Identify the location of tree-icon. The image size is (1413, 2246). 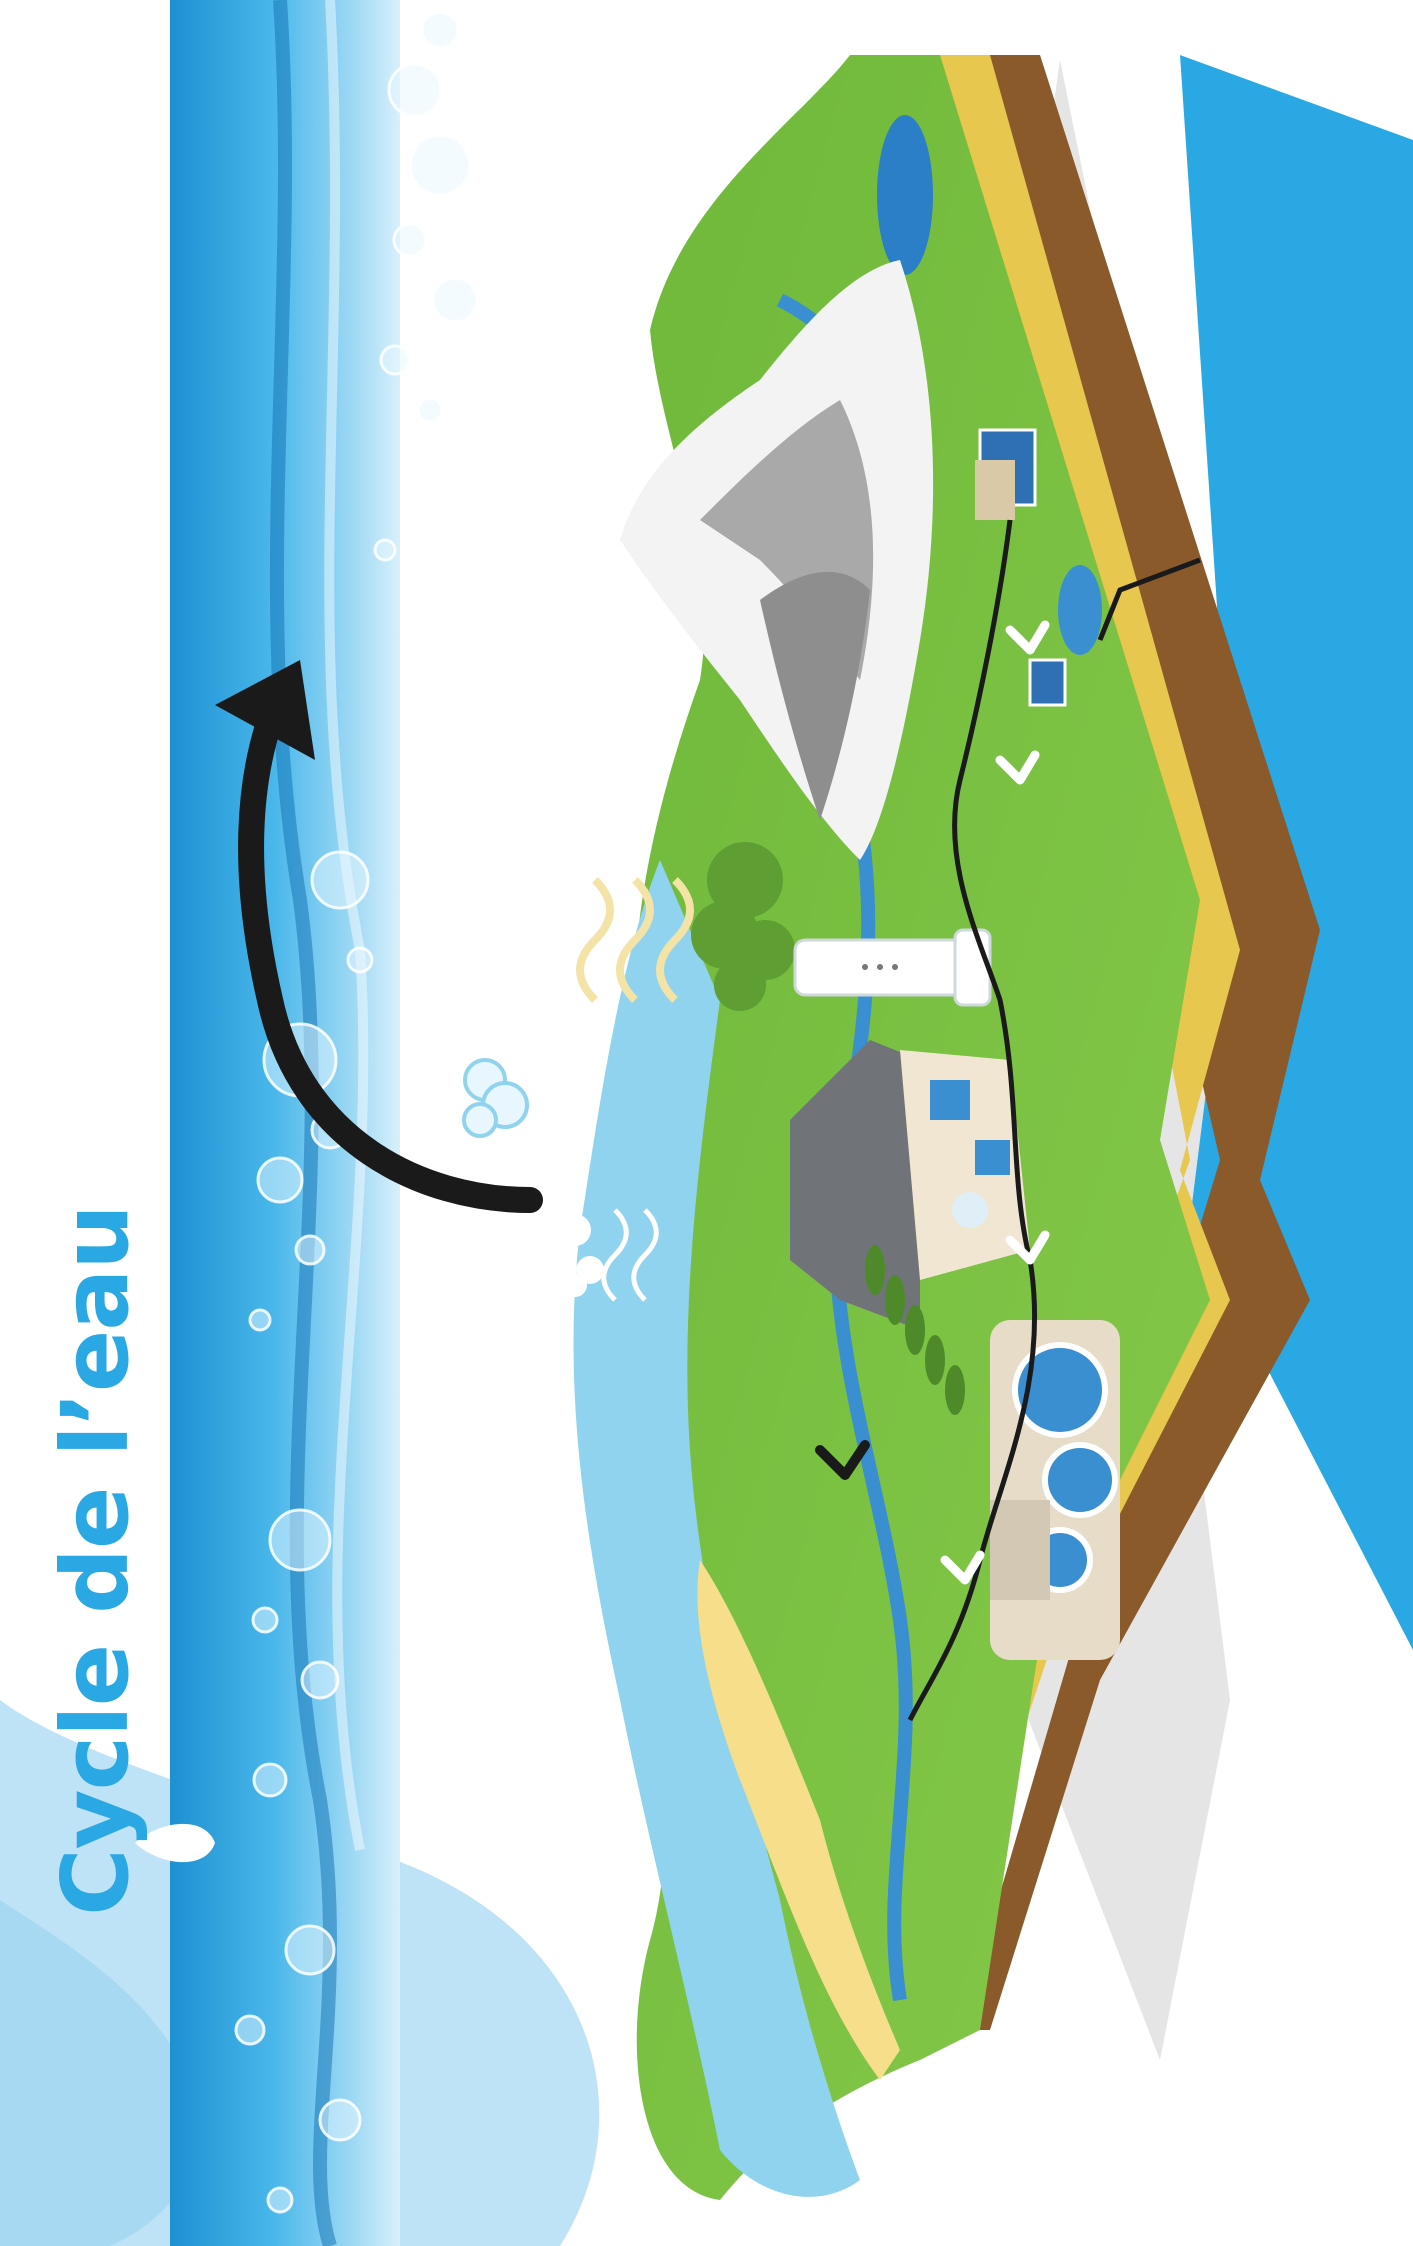
(743, 926).